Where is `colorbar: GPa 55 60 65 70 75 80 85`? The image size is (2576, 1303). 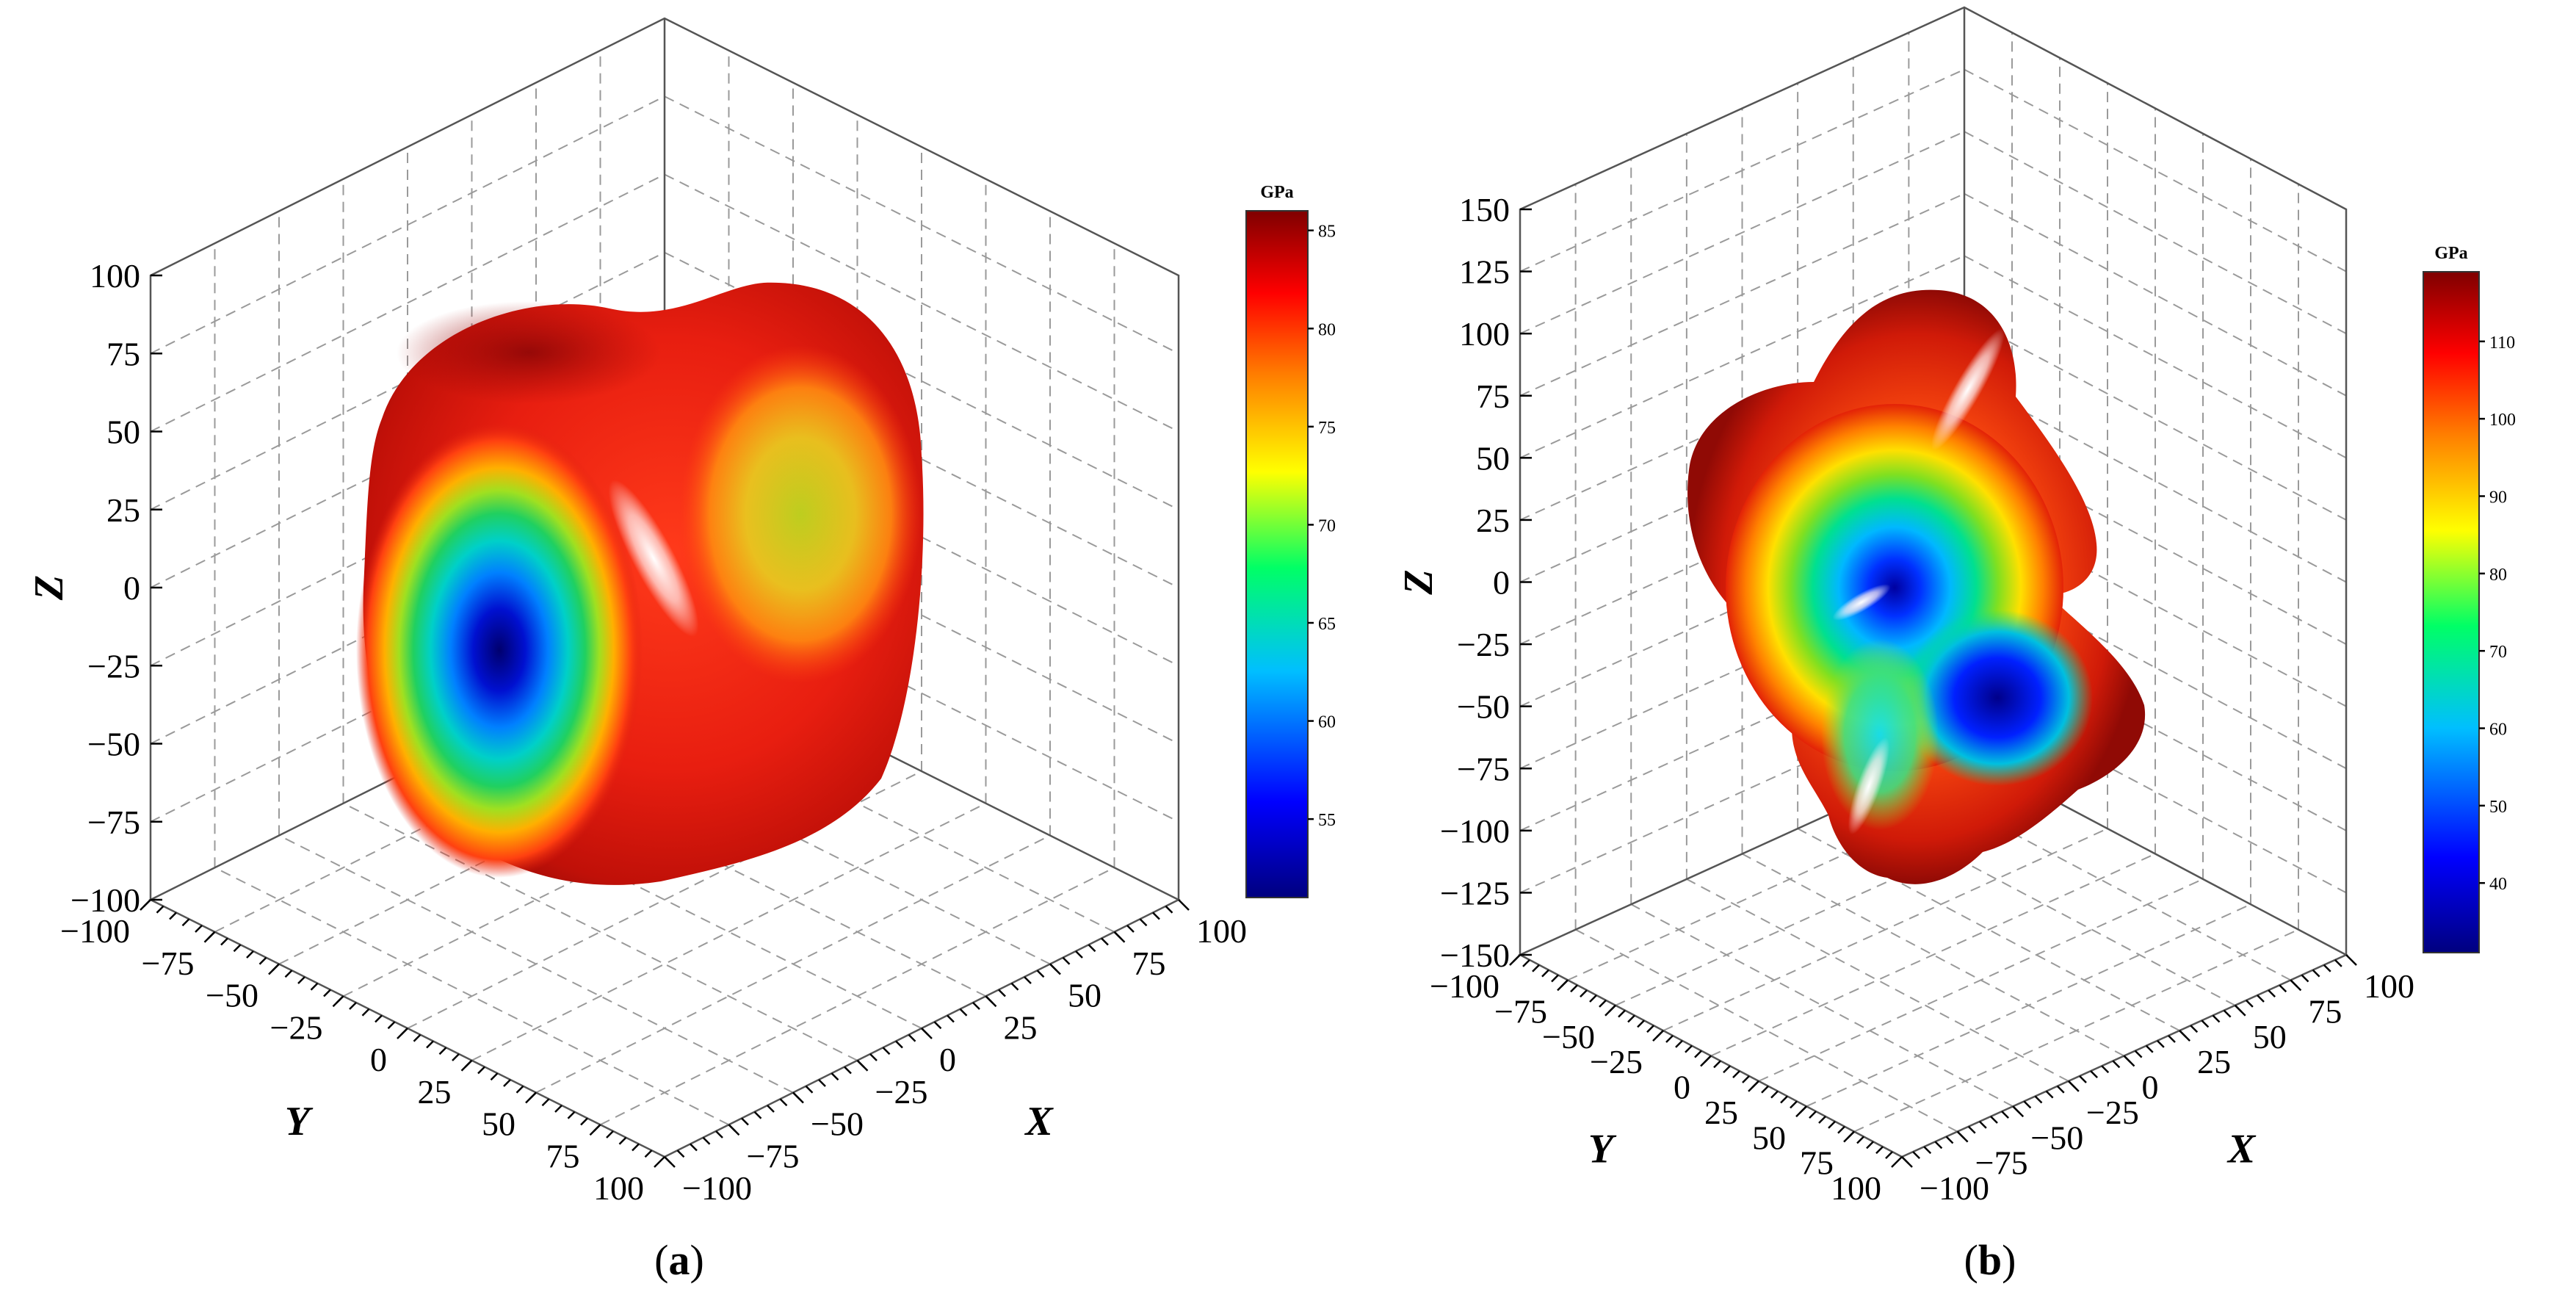 colorbar: GPa 55 60 65 70 75 80 85 is located at coordinates (1290, 540).